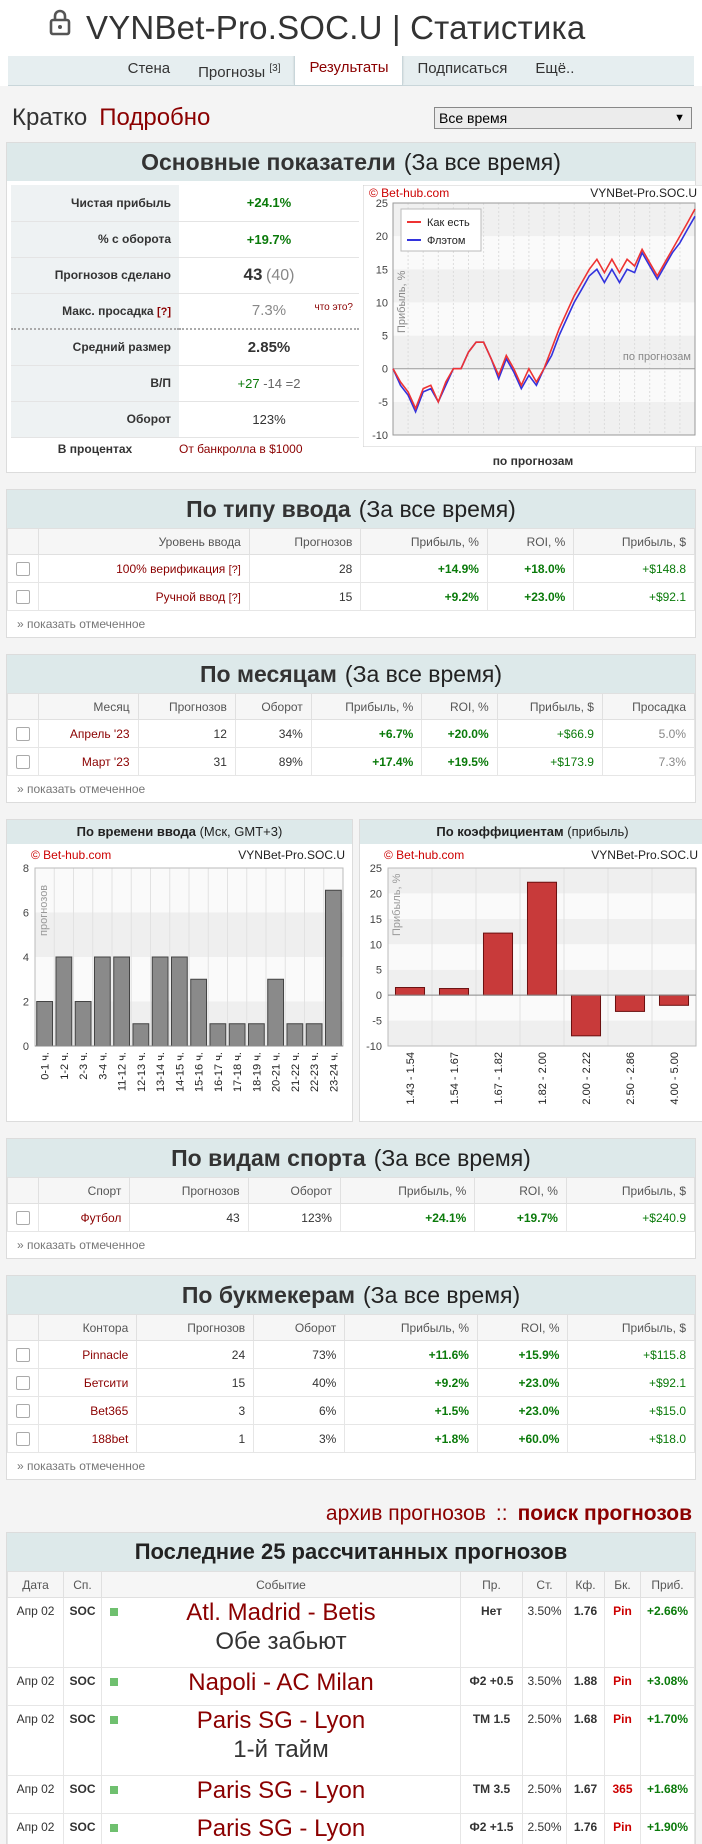  Describe the element at coordinates (65, 1066) in the screenshot. I see `x-tick-label: 1-2 ч.` at that location.